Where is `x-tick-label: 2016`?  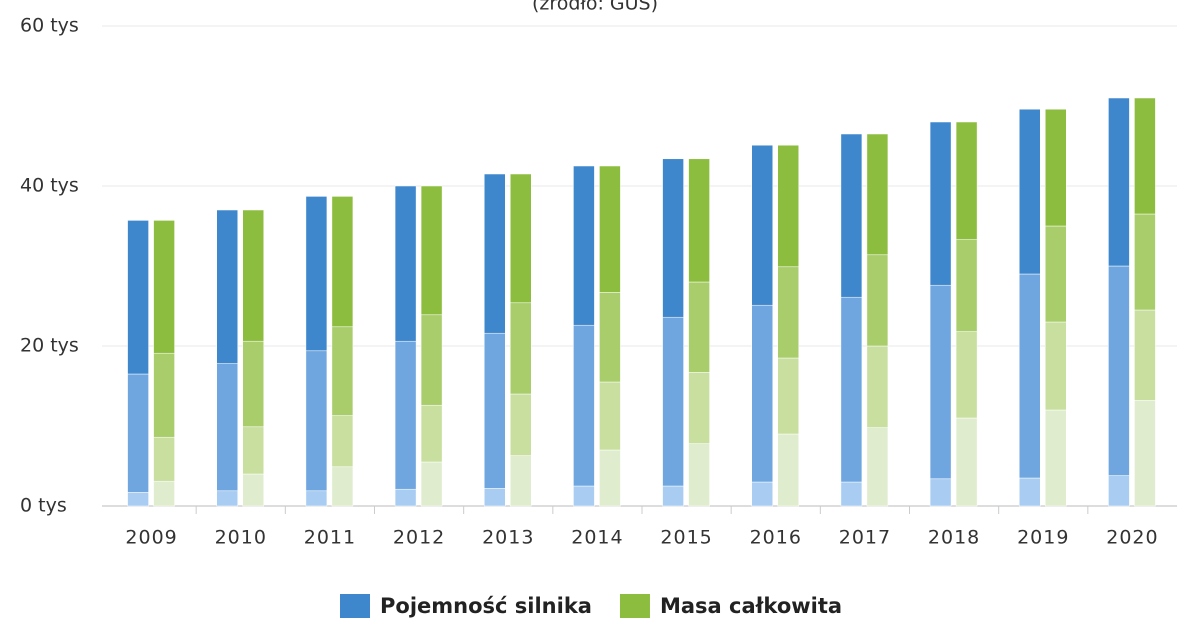 x-tick-label: 2016 is located at coordinates (776, 538).